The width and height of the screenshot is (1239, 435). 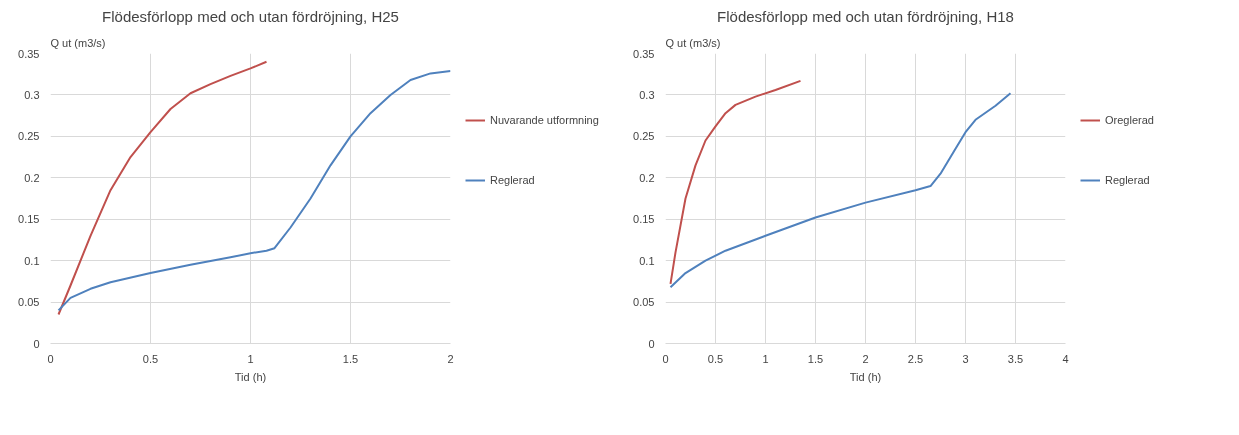 What do you see at coordinates (250, 16) in the screenshot?
I see `chart-title: Flödesförlopp med och utan fördröjning, H25` at bounding box center [250, 16].